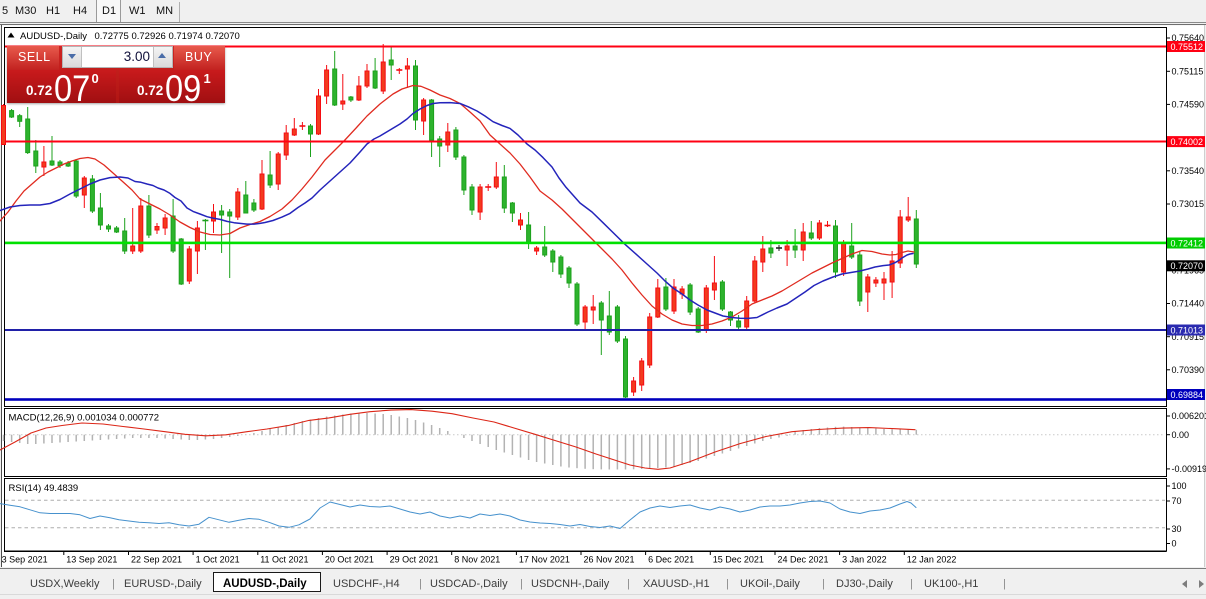 The height and width of the screenshot is (599, 1206). Describe the element at coordinates (1177, 501) in the screenshot. I see `svg-text: 70` at that location.